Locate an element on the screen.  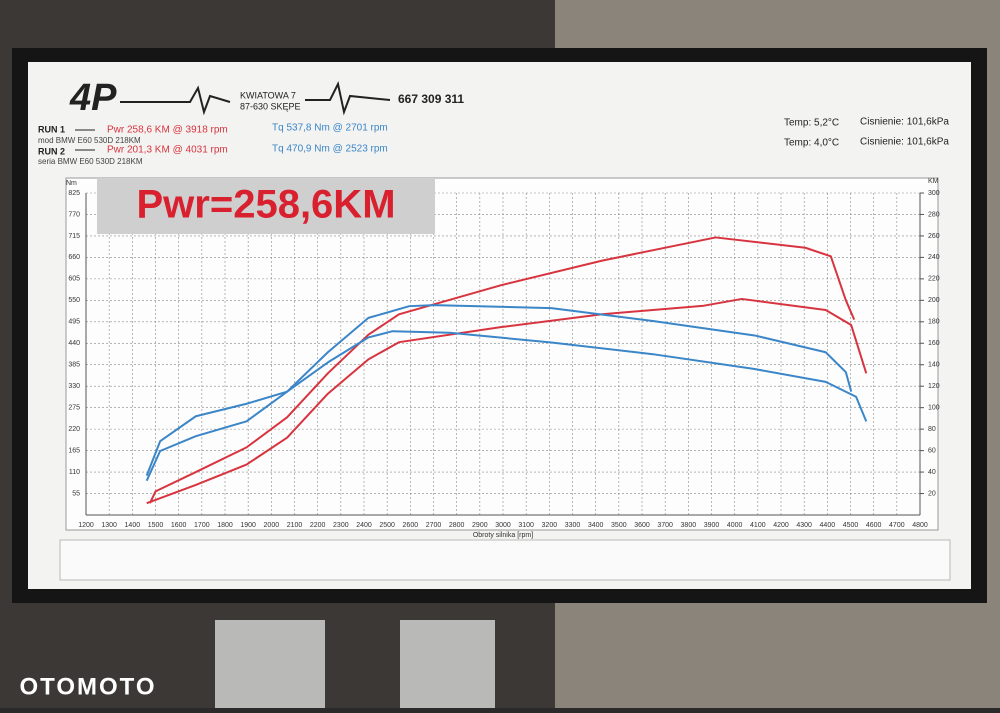
y2-axis-title: KM is located at coordinates (933, 181).